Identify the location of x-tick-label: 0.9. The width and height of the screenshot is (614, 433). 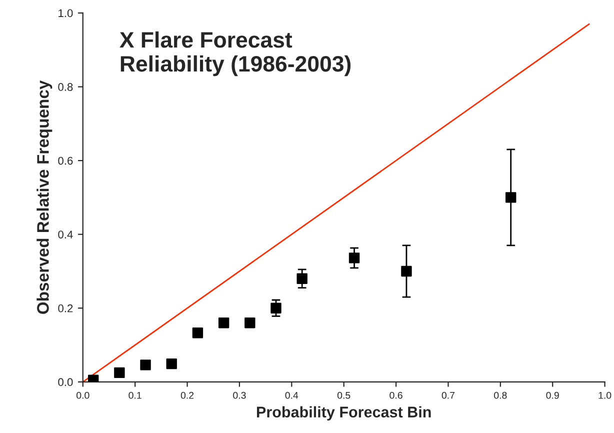
(552, 395).